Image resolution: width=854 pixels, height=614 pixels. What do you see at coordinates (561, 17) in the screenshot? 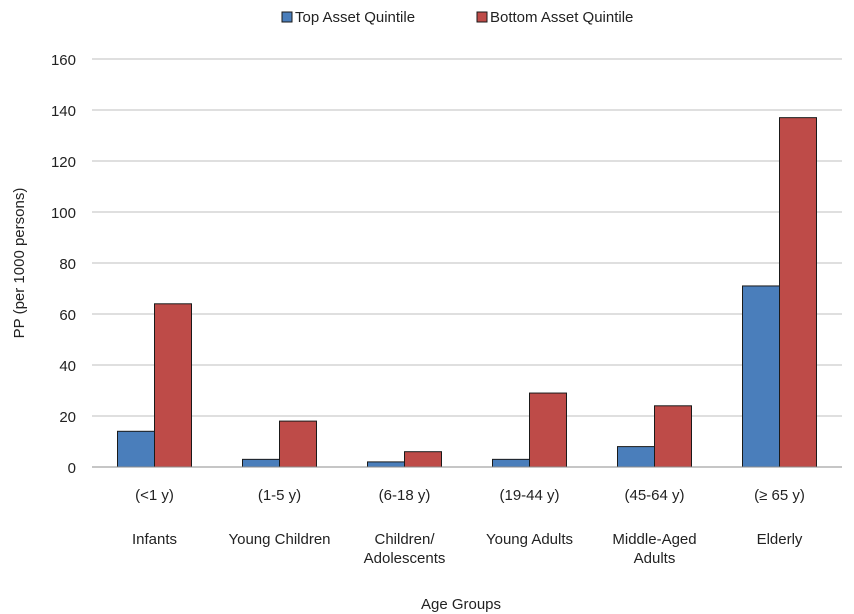
I see `legend-label: Bottom Asset Quintile` at bounding box center [561, 17].